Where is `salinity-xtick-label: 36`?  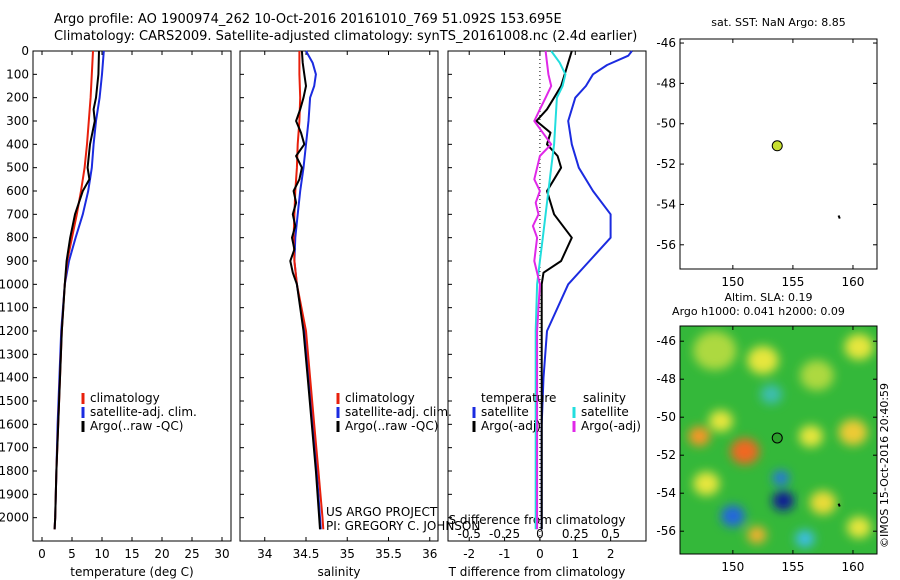 salinity-xtick-label: 36 is located at coordinates (429, 554).